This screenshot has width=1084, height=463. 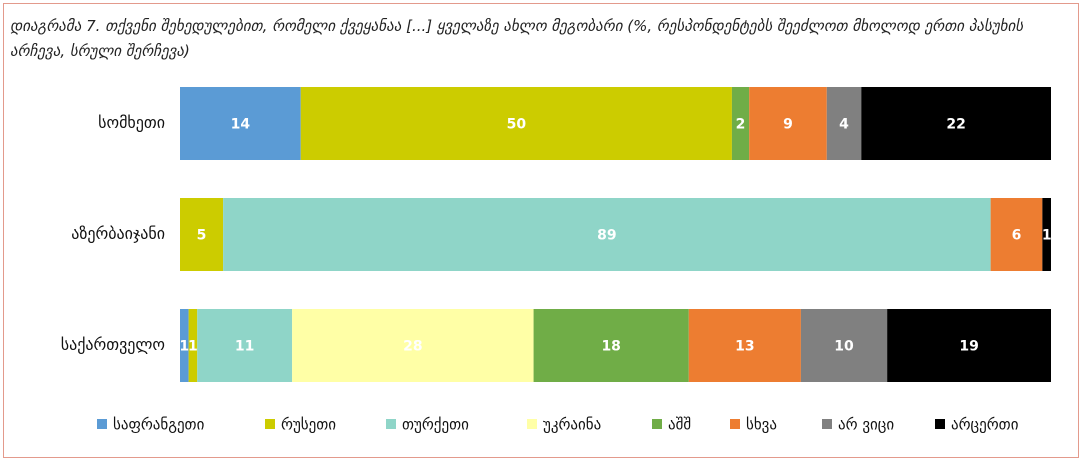 I want to click on data-label: 10, so click(x=844, y=347).